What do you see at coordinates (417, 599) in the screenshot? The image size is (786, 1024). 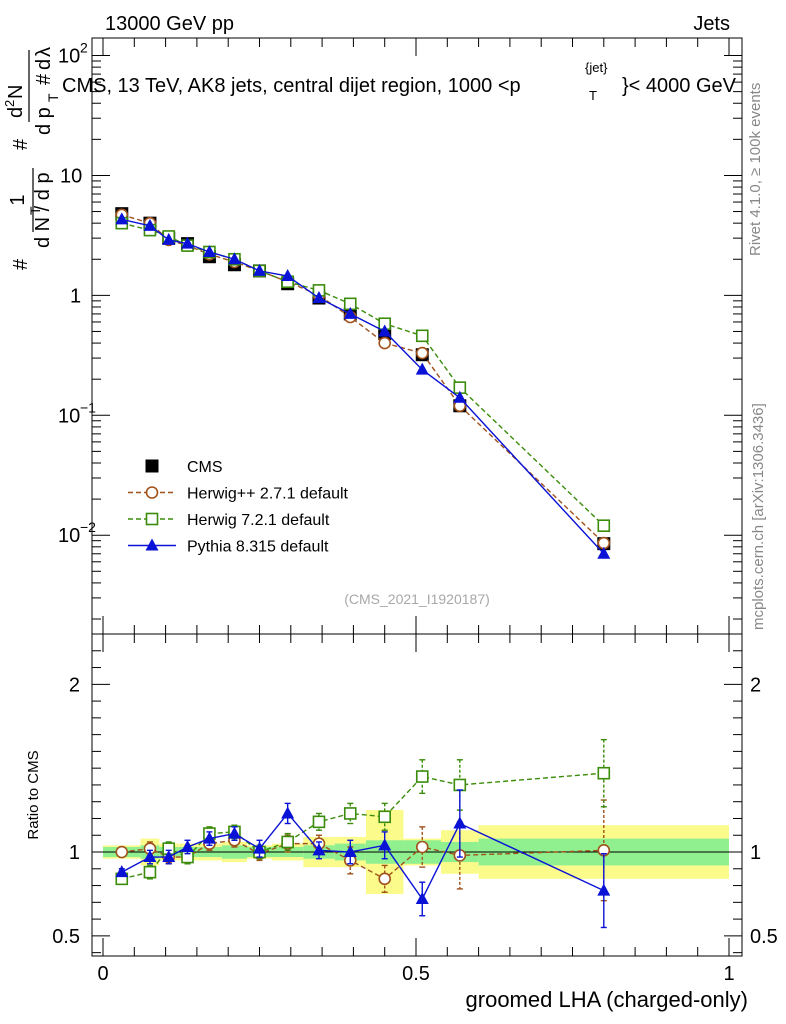 I see `analysis-watermark: (CMS_2021_I1920187)` at bounding box center [417, 599].